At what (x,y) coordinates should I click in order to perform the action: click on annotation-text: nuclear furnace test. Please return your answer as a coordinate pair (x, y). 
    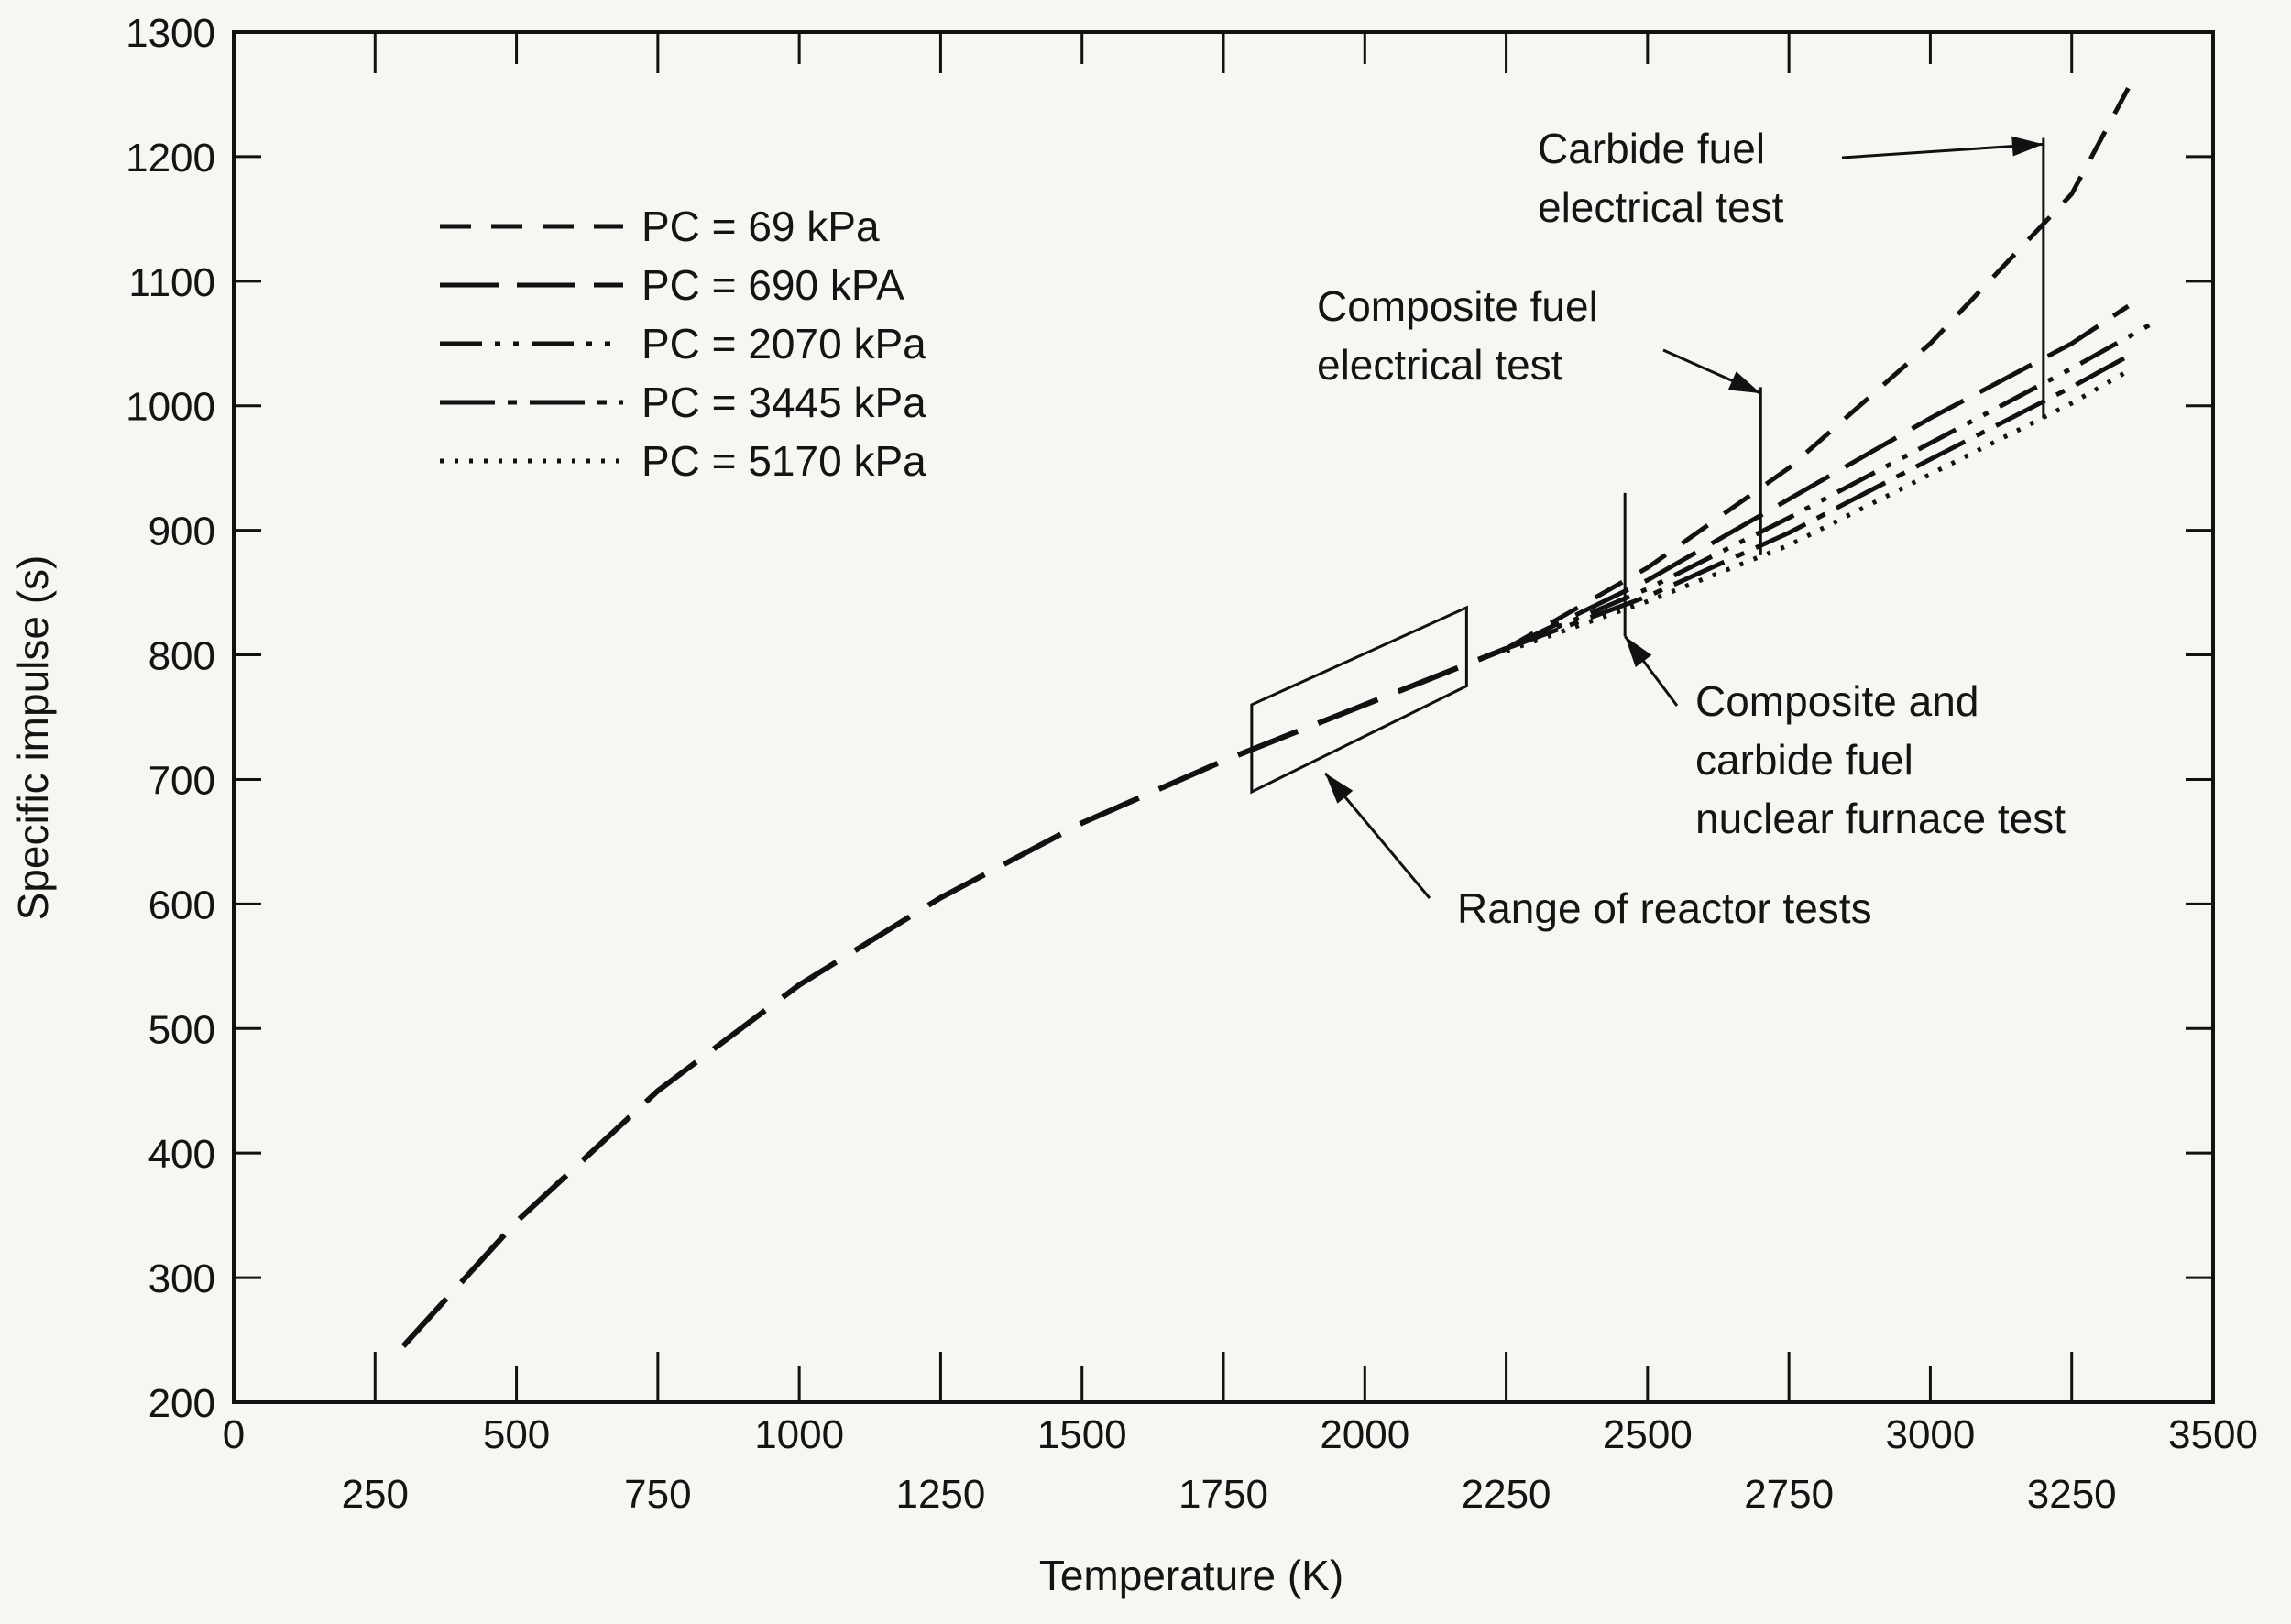
    Looking at the image, I should click on (1881, 818).